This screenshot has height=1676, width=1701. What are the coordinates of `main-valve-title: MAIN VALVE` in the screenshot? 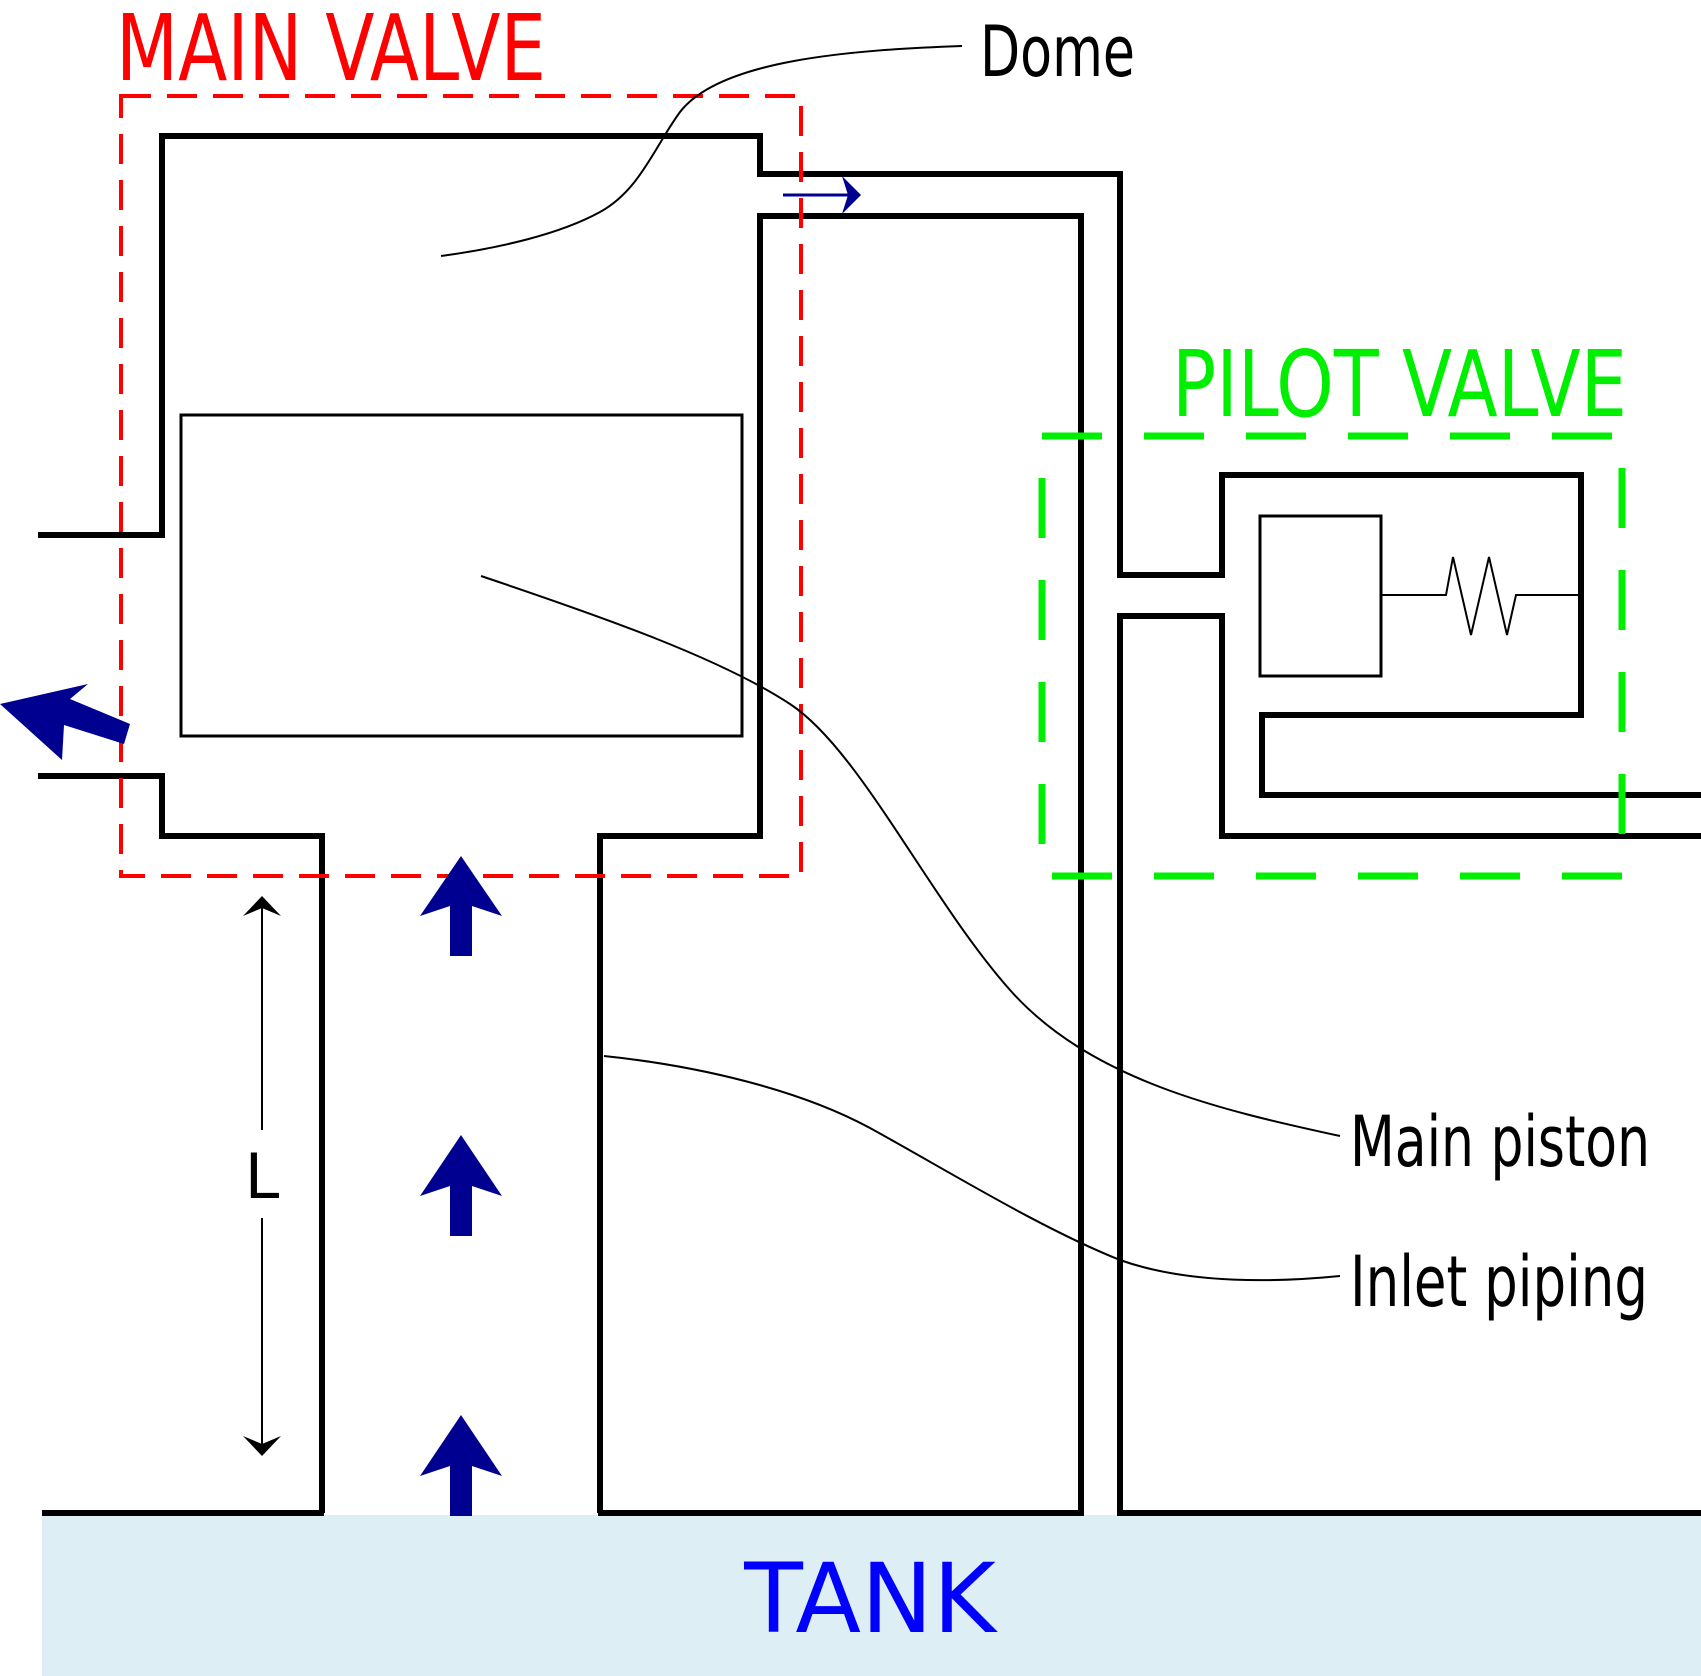 It's located at (331, 51).